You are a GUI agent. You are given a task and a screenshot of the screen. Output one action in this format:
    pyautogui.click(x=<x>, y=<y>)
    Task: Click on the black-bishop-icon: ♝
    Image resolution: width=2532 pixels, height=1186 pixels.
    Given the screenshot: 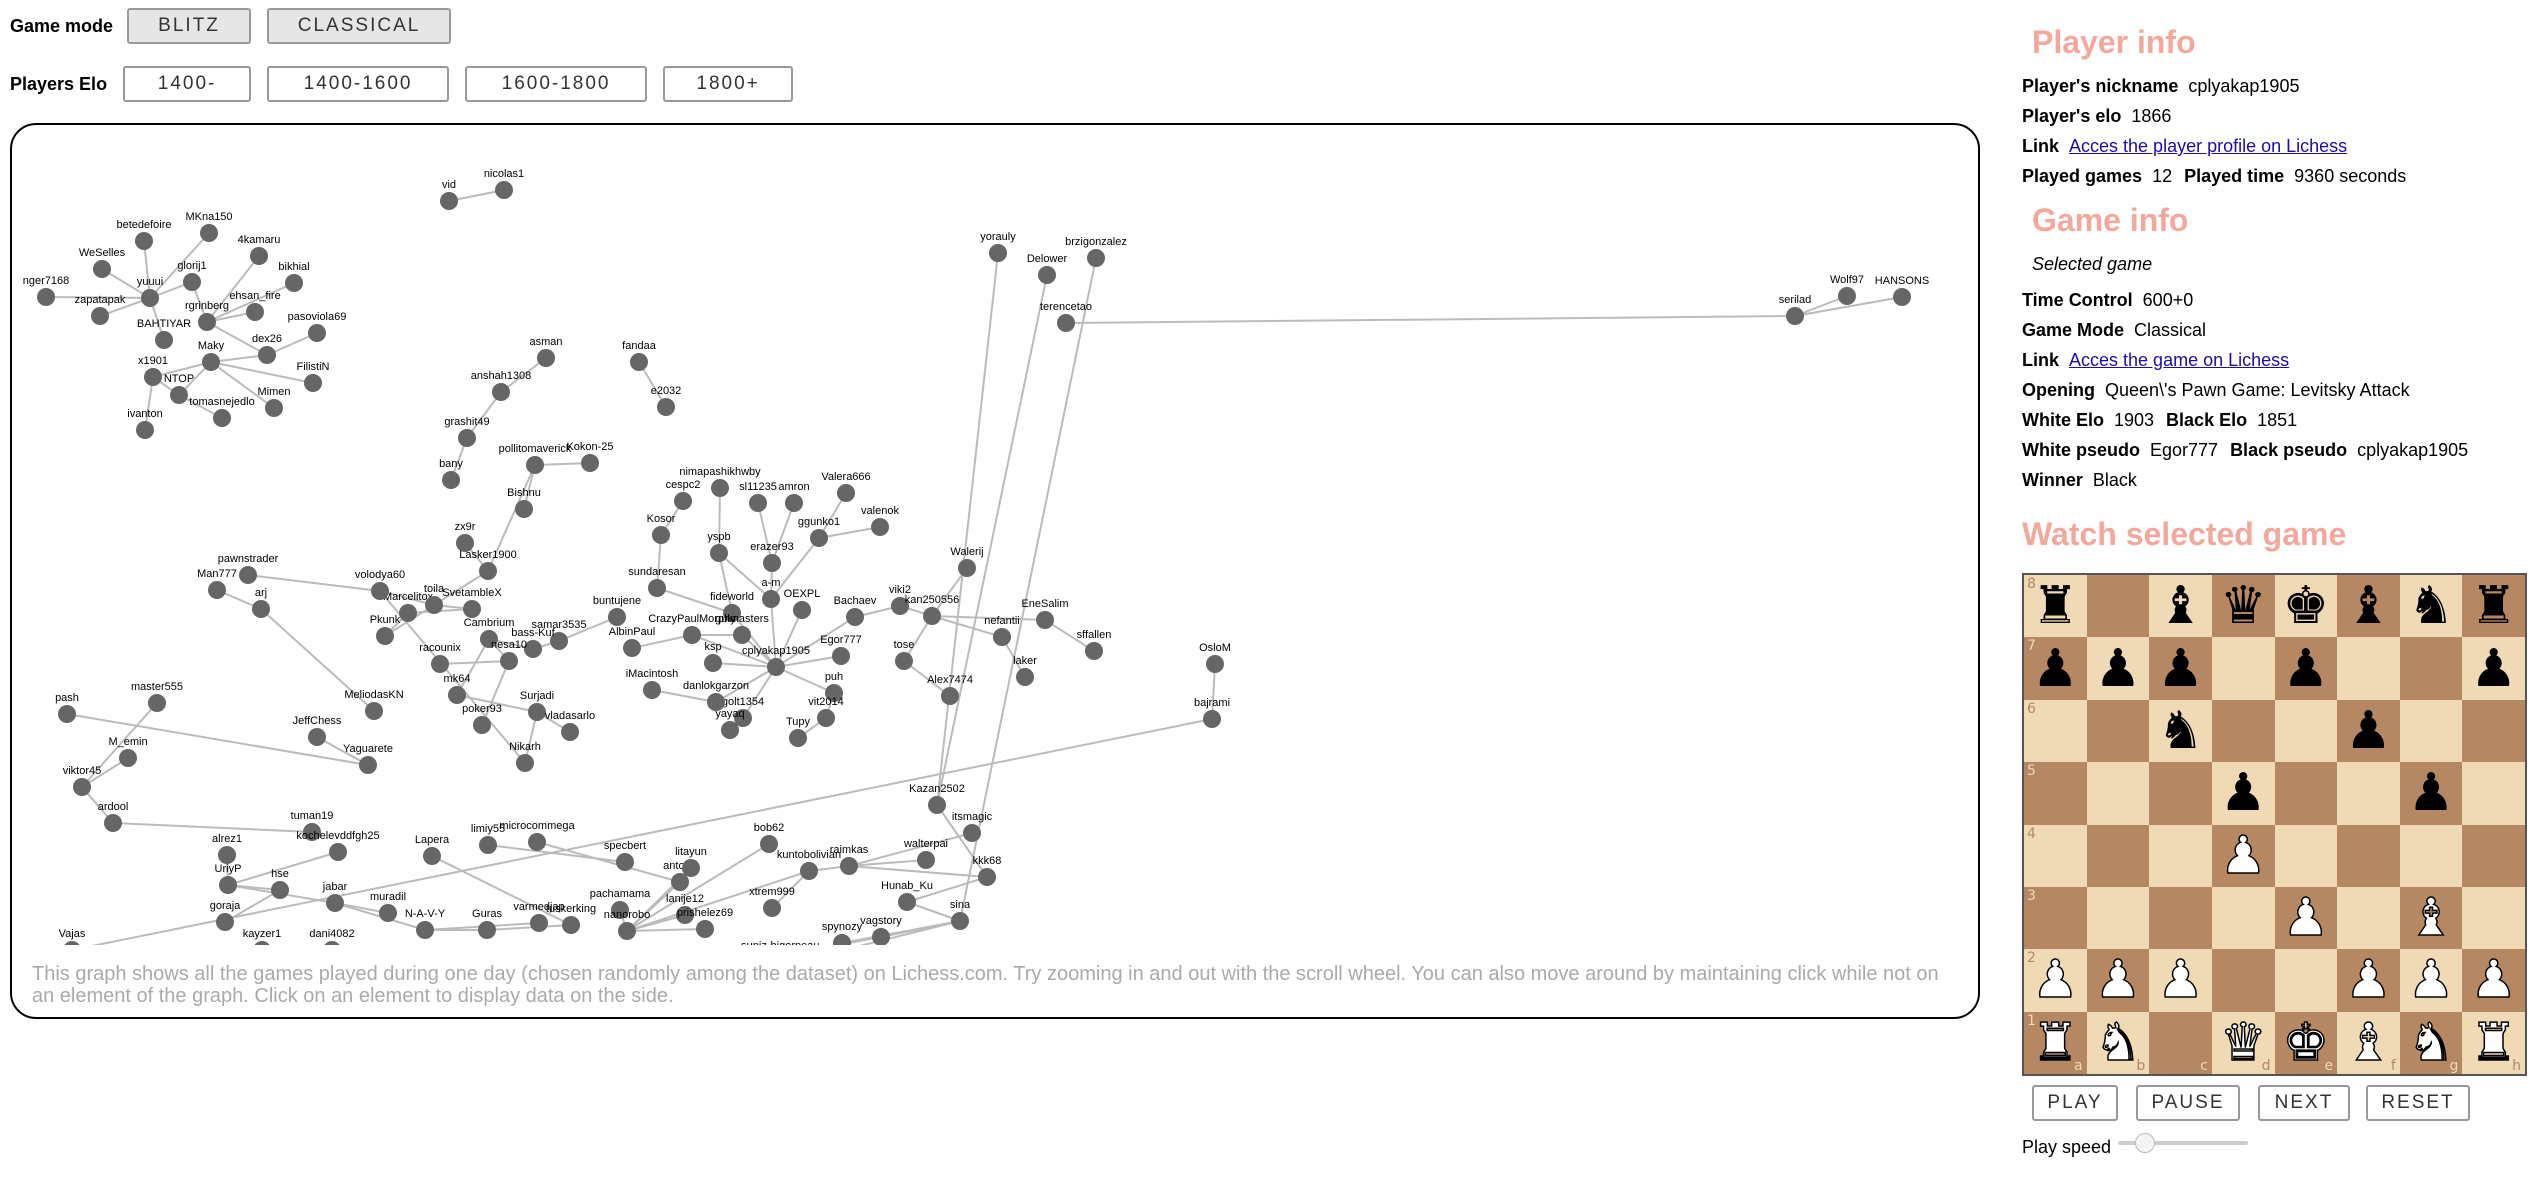 What is the action you would take?
    pyautogui.click(x=2368, y=606)
    